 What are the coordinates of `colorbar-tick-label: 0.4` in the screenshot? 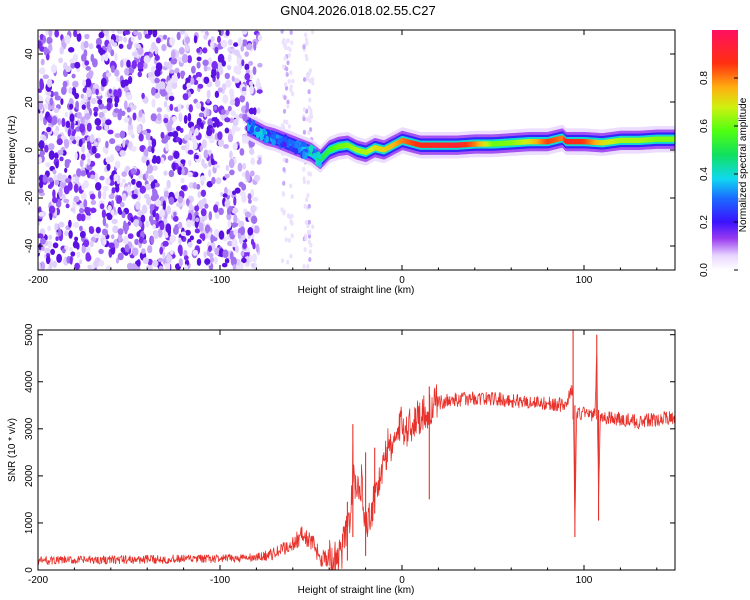 It's located at (704, 174).